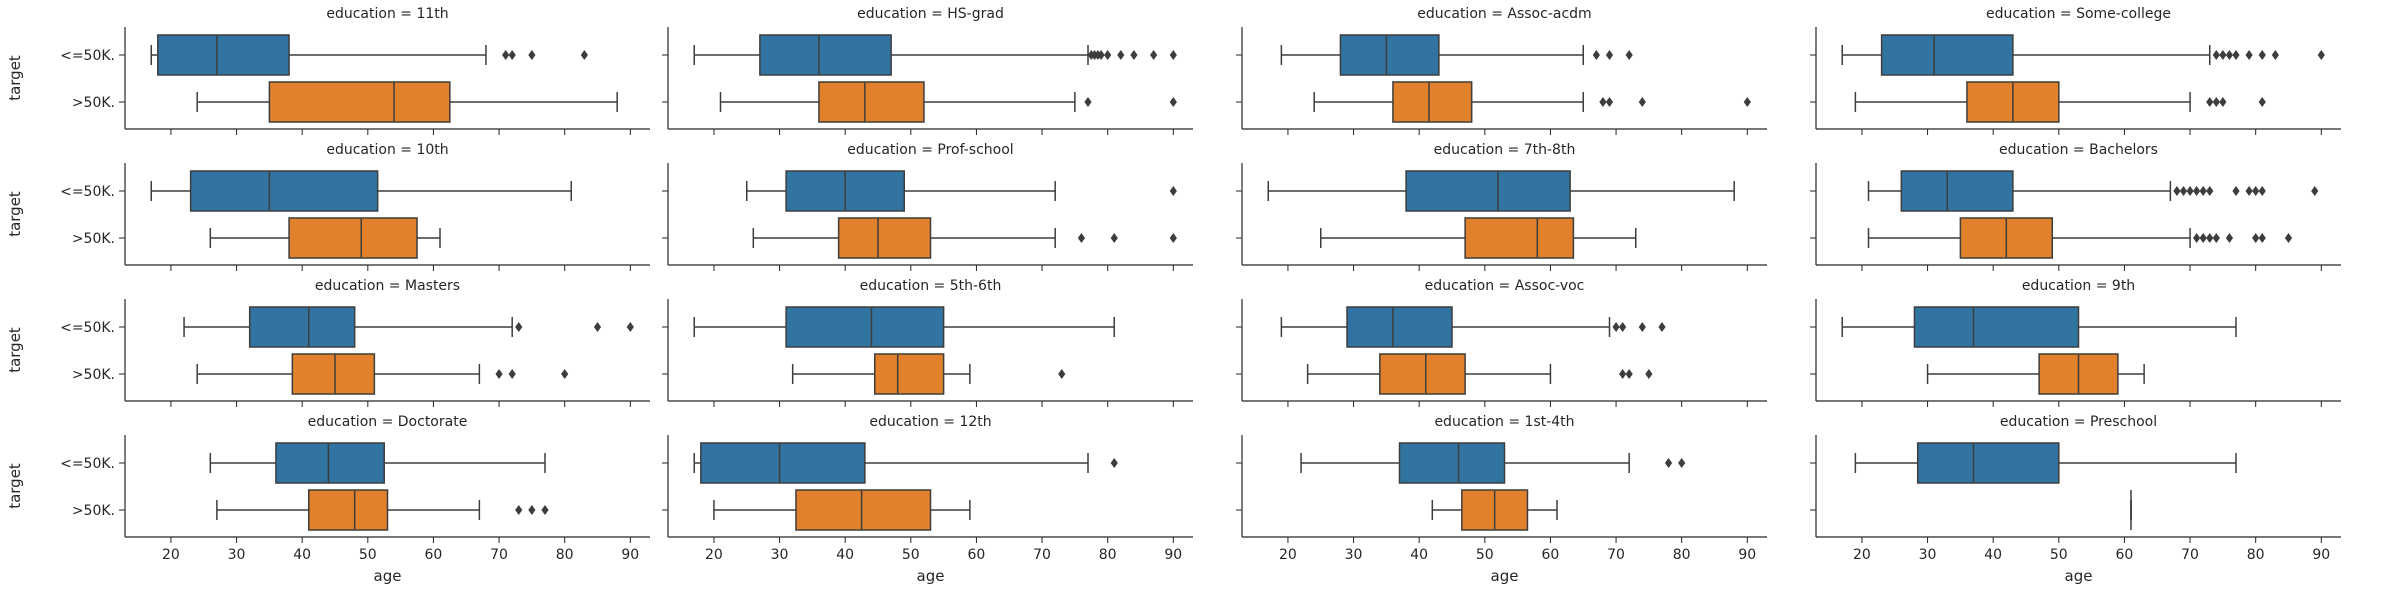 Image resolution: width=2389 pixels, height=594 pixels. What do you see at coordinates (1505, 286) in the screenshot?
I see `facet-title: education = Assoc-voc` at bounding box center [1505, 286].